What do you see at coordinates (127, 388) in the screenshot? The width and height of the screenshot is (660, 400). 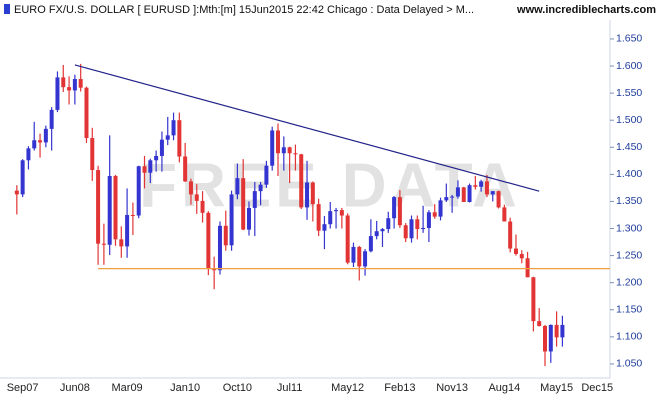 I see `x-tick-label: Mar09` at bounding box center [127, 388].